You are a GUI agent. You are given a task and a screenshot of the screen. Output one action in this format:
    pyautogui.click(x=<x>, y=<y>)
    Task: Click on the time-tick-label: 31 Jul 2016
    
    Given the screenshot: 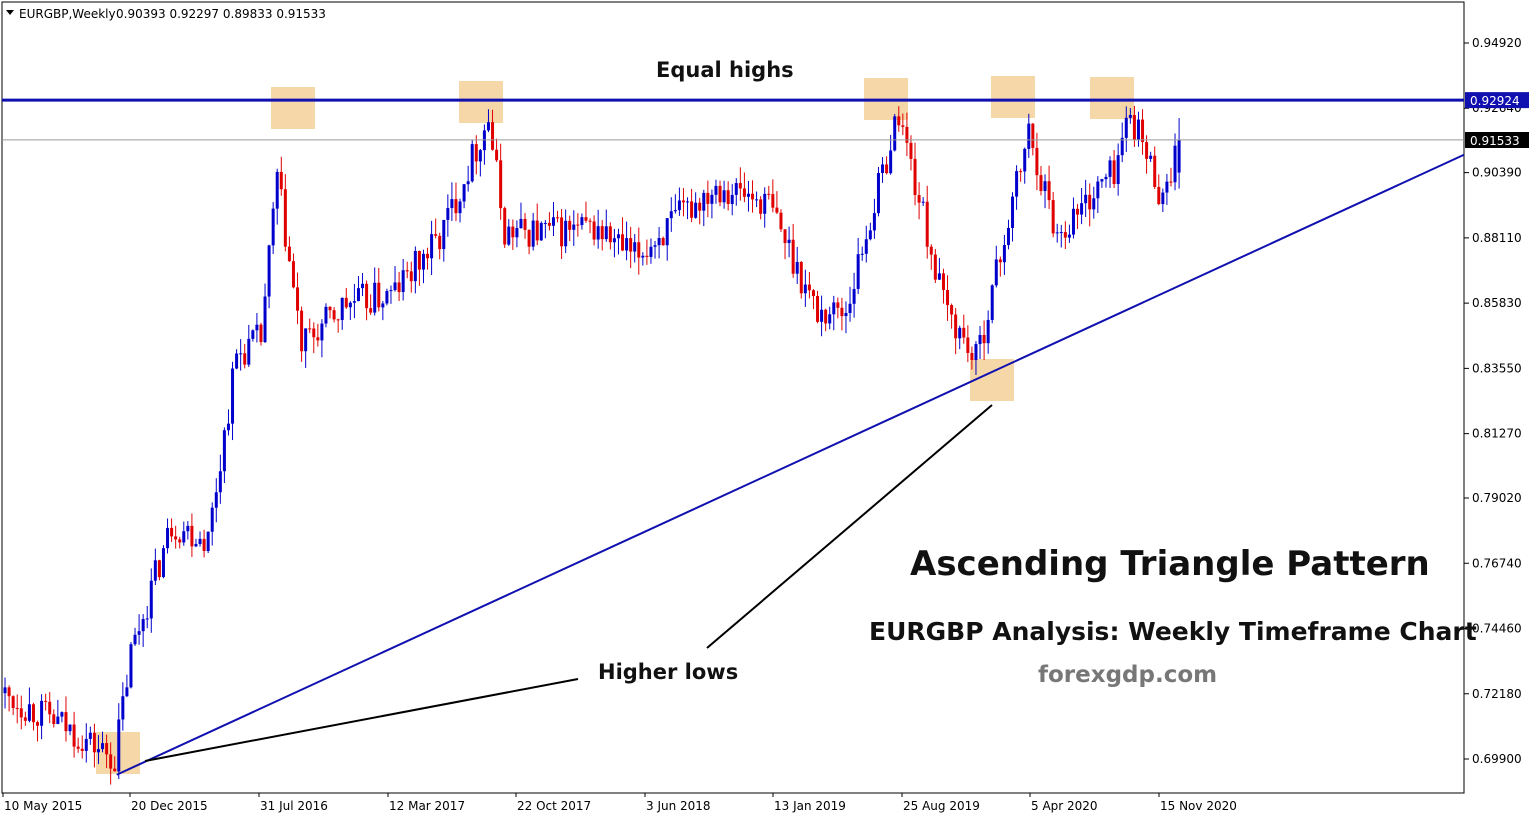 What is the action you would take?
    pyautogui.click(x=294, y=806)
    